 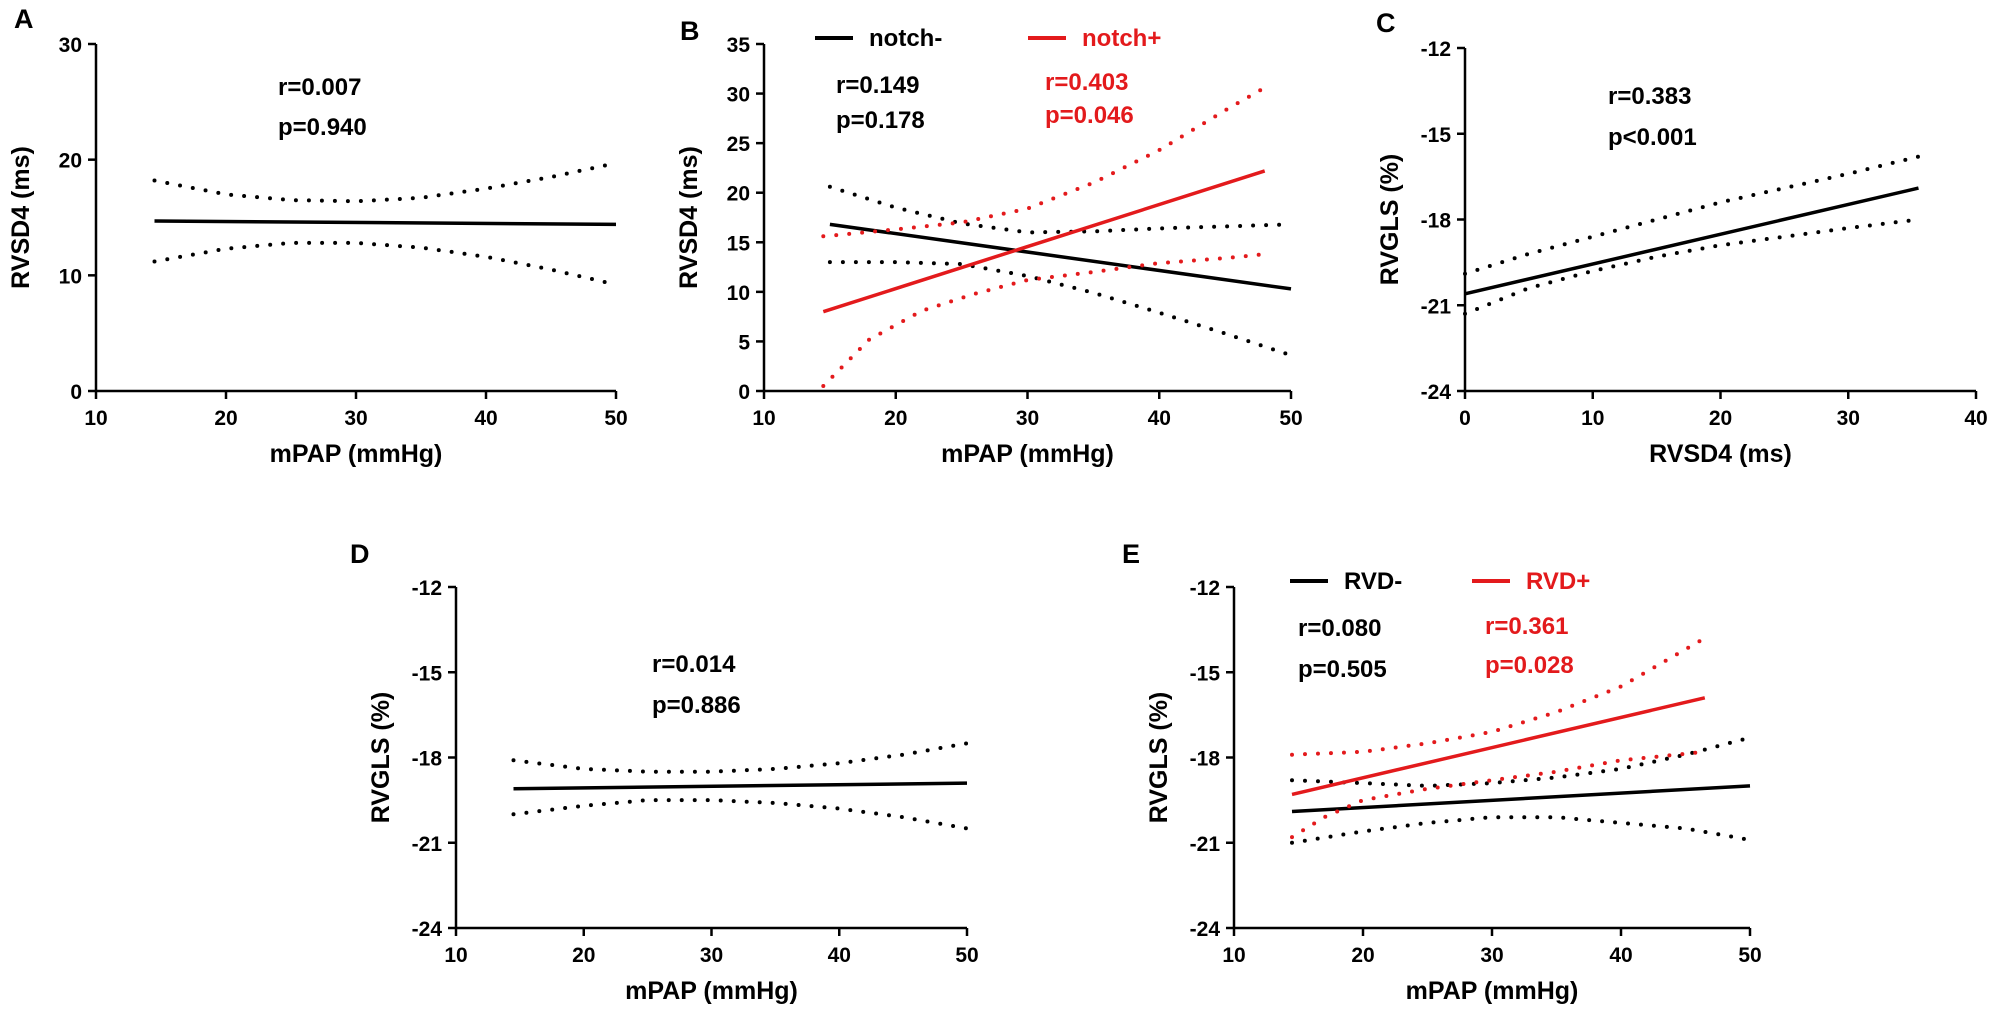 What do you see at coordinates (319, 87) in the screenshot?
I see `annotation-a: r=0.007` at bounding box center [319, 87].